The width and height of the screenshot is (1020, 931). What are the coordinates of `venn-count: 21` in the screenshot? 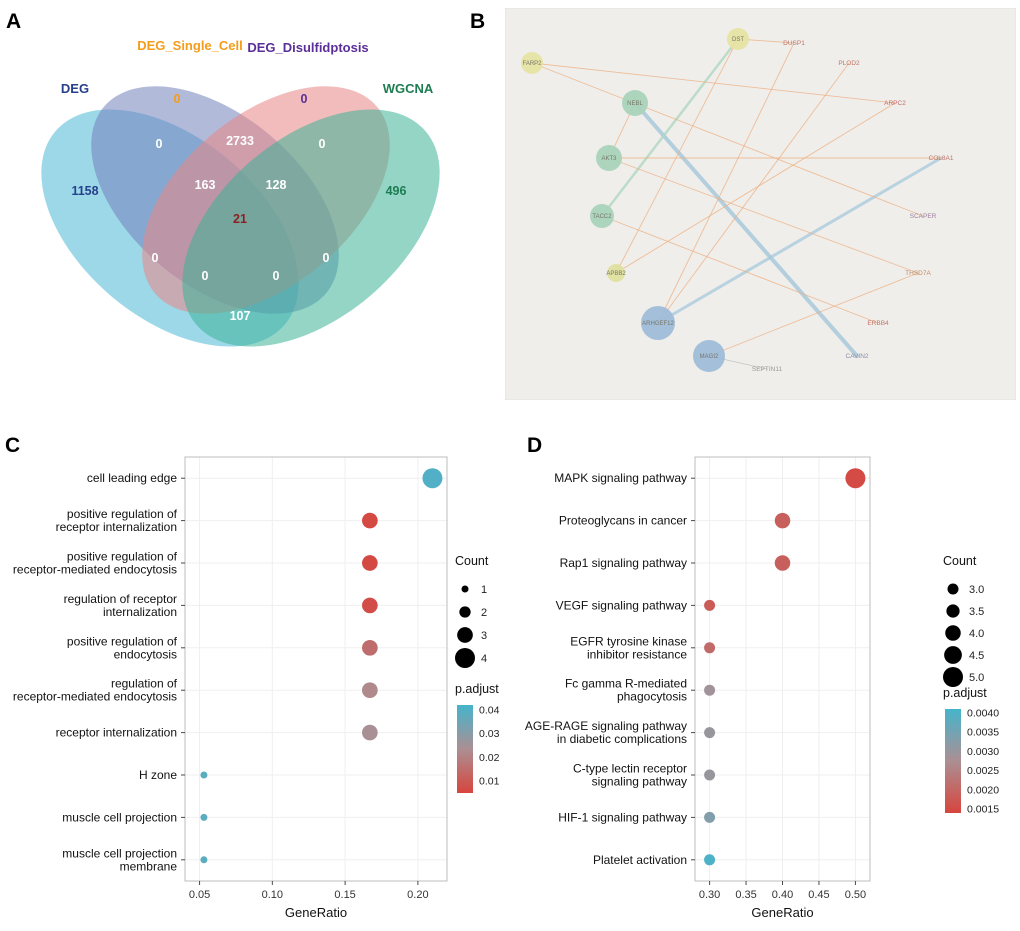 It's located at (240, 219).